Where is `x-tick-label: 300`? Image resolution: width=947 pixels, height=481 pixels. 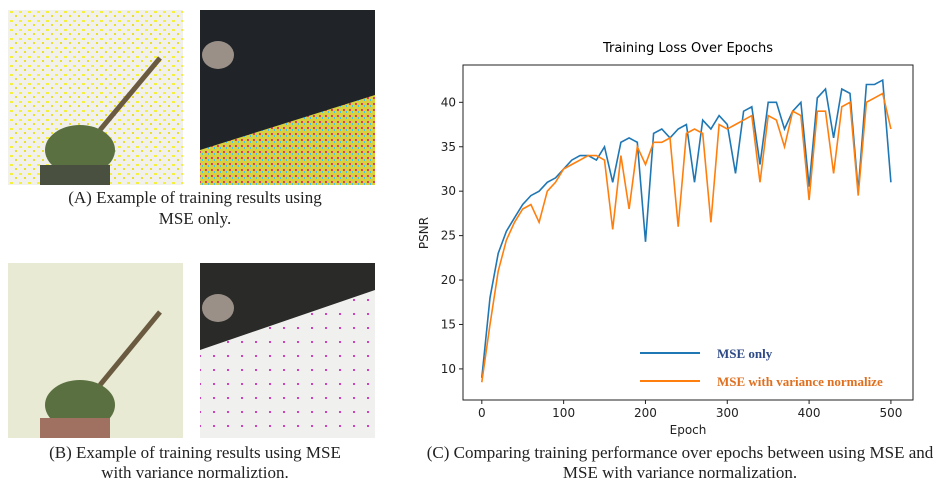 x-tick-label: 300 is located at coordinates (727, 413).